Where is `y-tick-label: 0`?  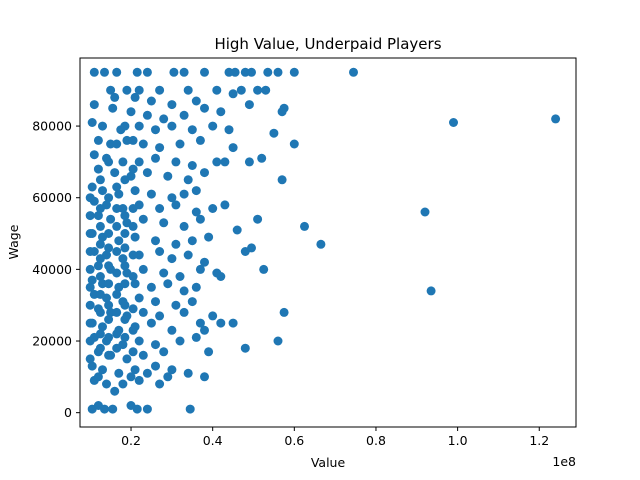 y-tick-label: 0 is located at coordinates (68, 412).